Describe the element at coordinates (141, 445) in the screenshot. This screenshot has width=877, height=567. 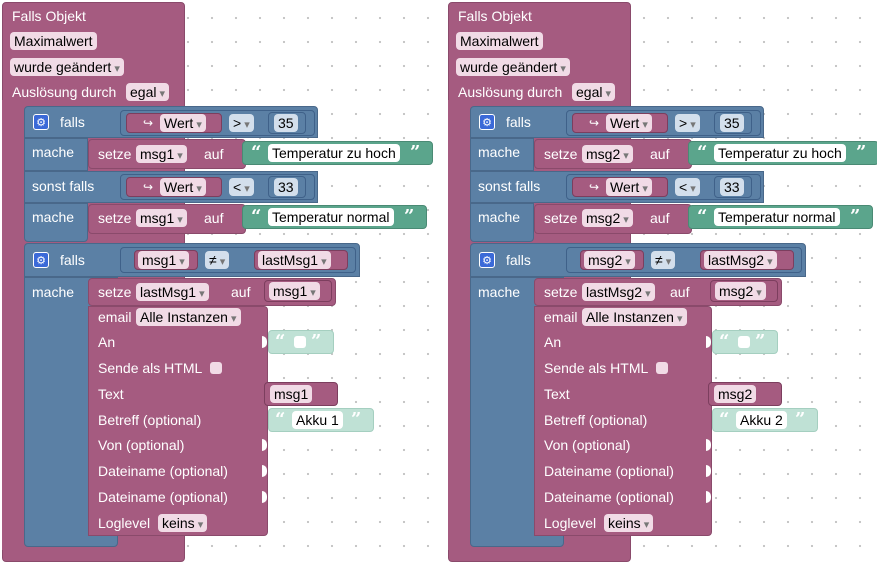
I see `from-label: Von (optional)` at that location.